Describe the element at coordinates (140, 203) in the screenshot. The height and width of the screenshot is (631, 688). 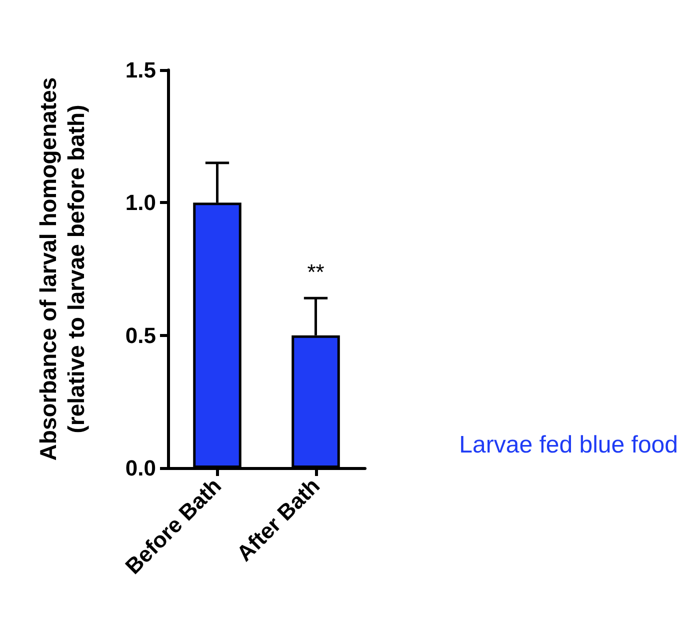
I see `y-tick-label: 1.0` at that location.